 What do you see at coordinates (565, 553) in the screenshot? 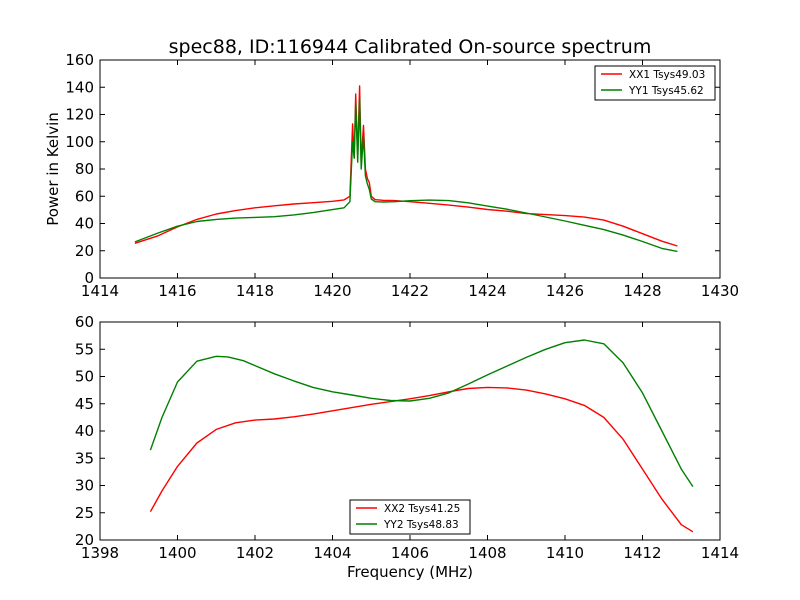
I see `bottom-x-tick-label: 1410` at bounding box center [565, 553].